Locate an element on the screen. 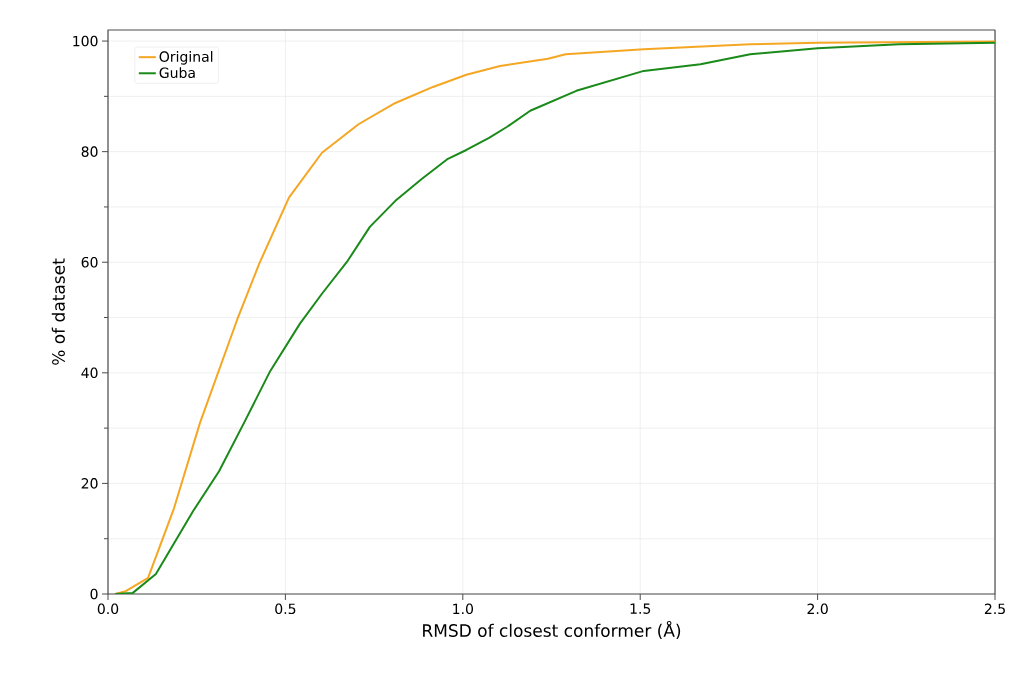 The image size is (1019, 676). x-tick-label: 0.5 is located at coordinates (285, 609).